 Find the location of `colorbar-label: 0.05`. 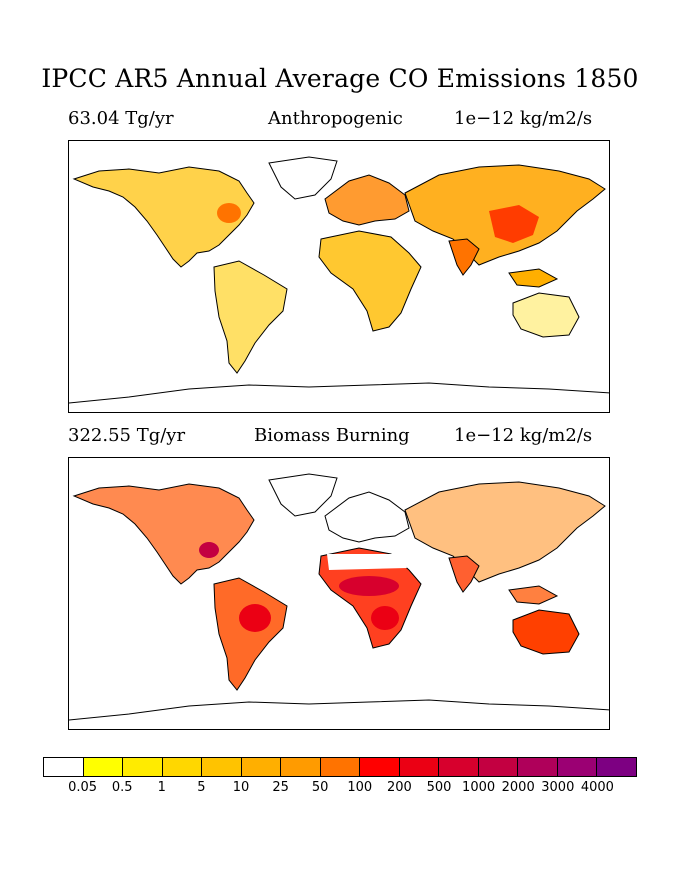

colorbar-label: 0.05 is located at coordinates (83, 787).